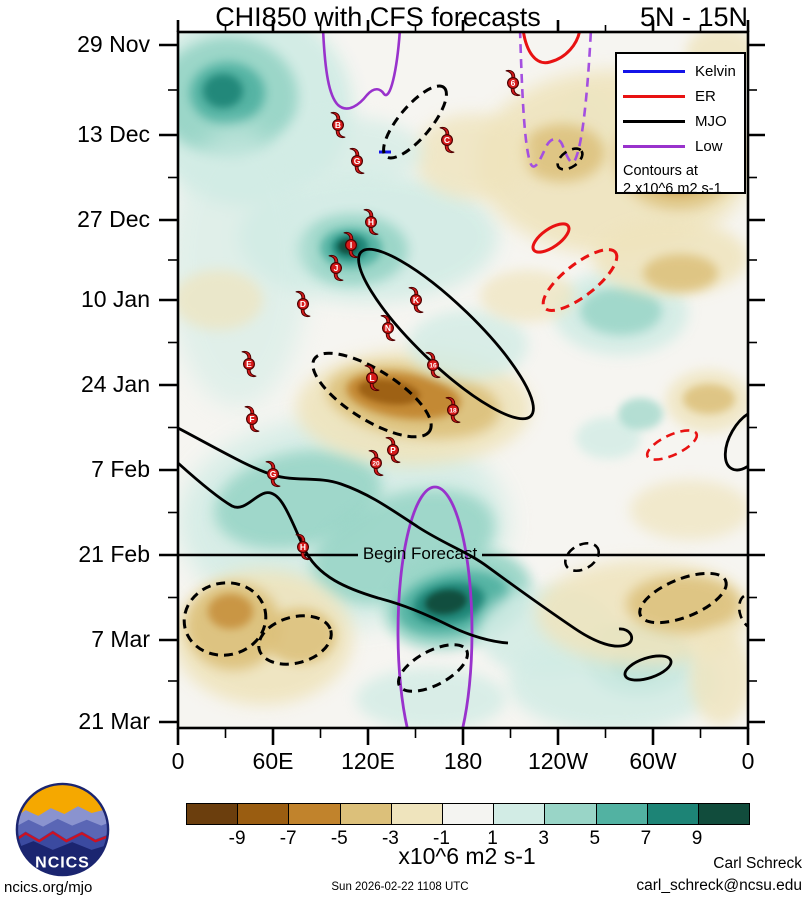 The image size is (809, 907). I want to click on cyclone-icon: B, so click(338, 125).